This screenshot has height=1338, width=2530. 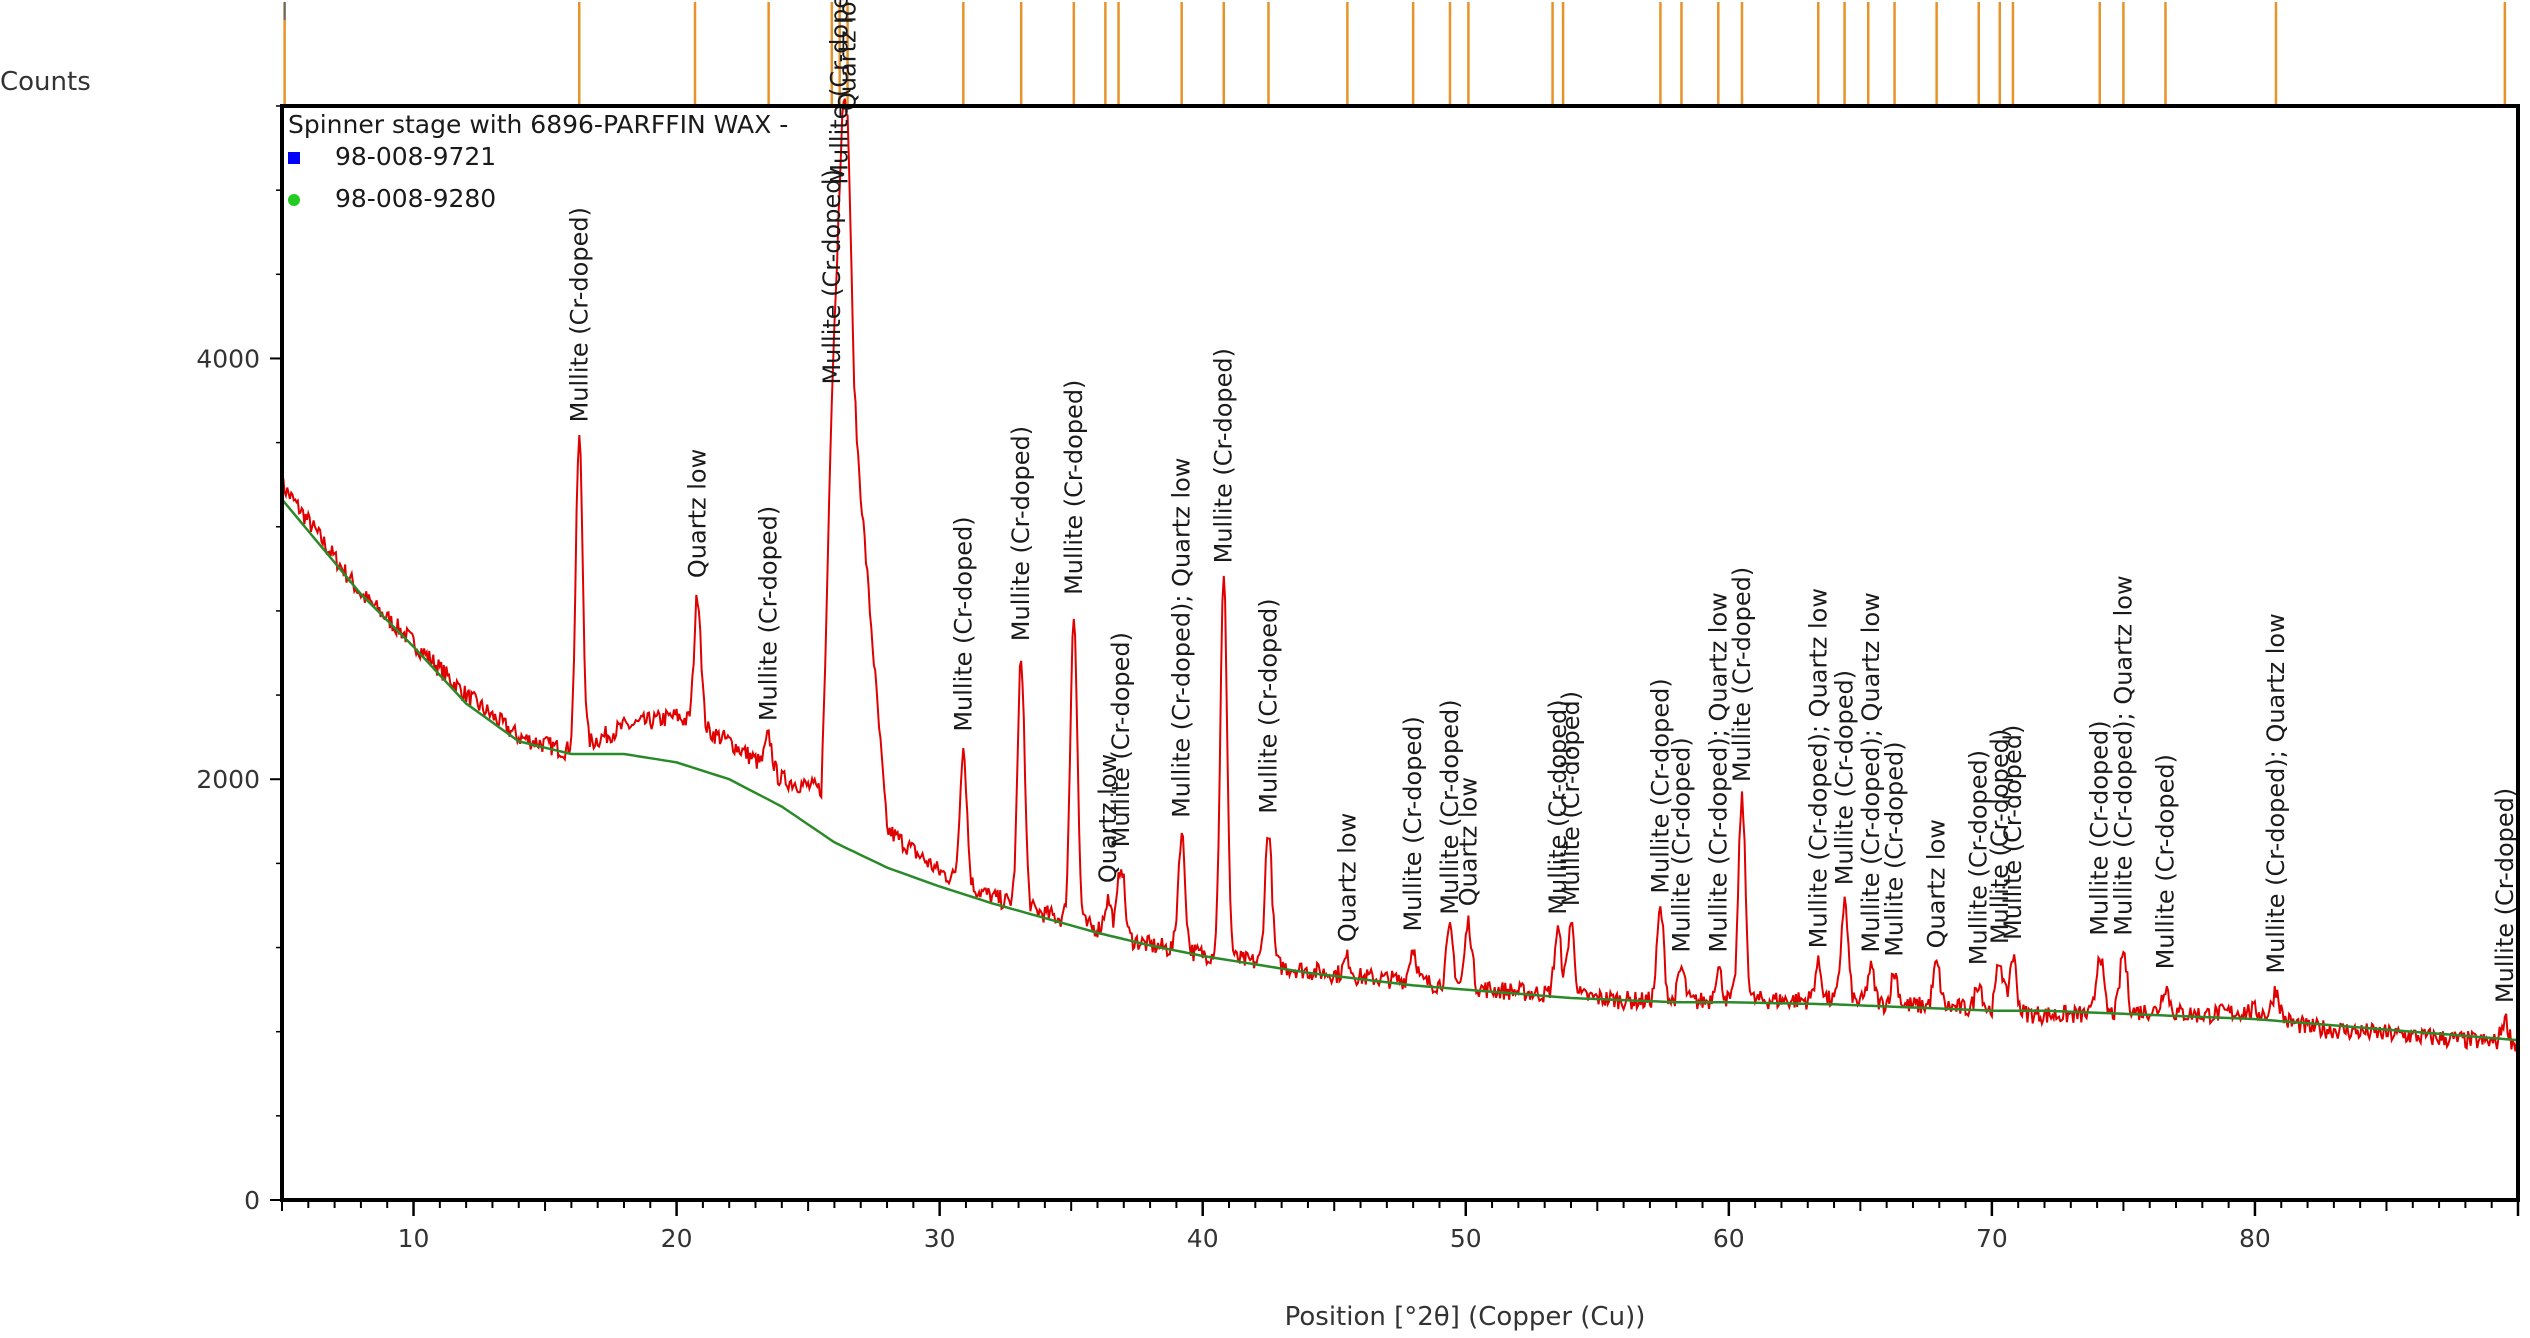 I want to click on peak-label-35: Mullite (Cr-doped); Quartz low, so click(x=2276, y=793).